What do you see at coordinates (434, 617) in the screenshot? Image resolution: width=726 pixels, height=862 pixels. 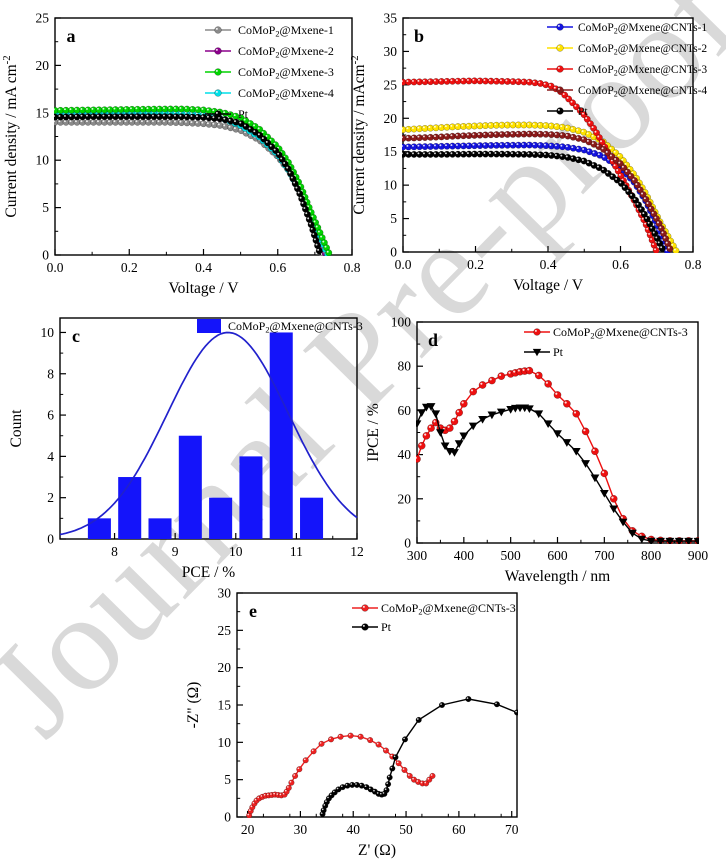 I see `panel-e-legend: CoMoP2@Mxene@CNTs-3 Pt` at bounding box center [434, 617].